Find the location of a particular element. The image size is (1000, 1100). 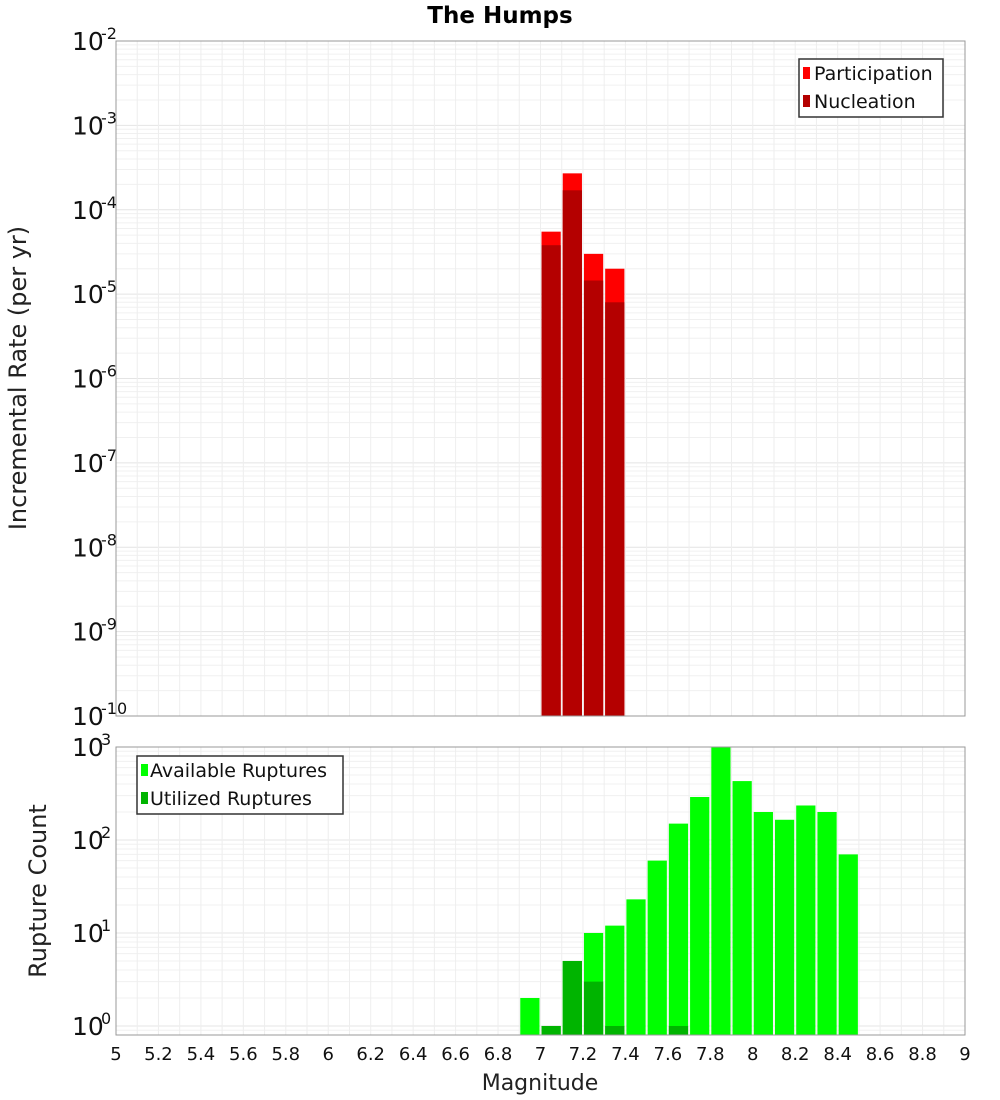

x-axis-label: Magnitude is located at coordinates (540, 1083).